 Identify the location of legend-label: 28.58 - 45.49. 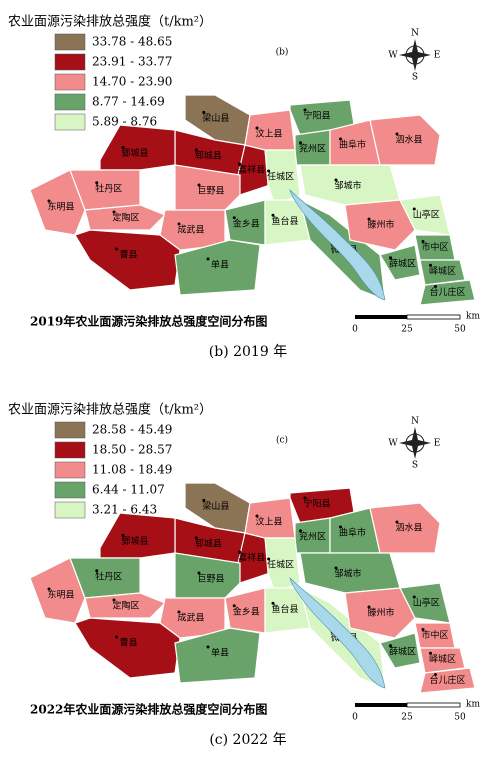
(132, 430).